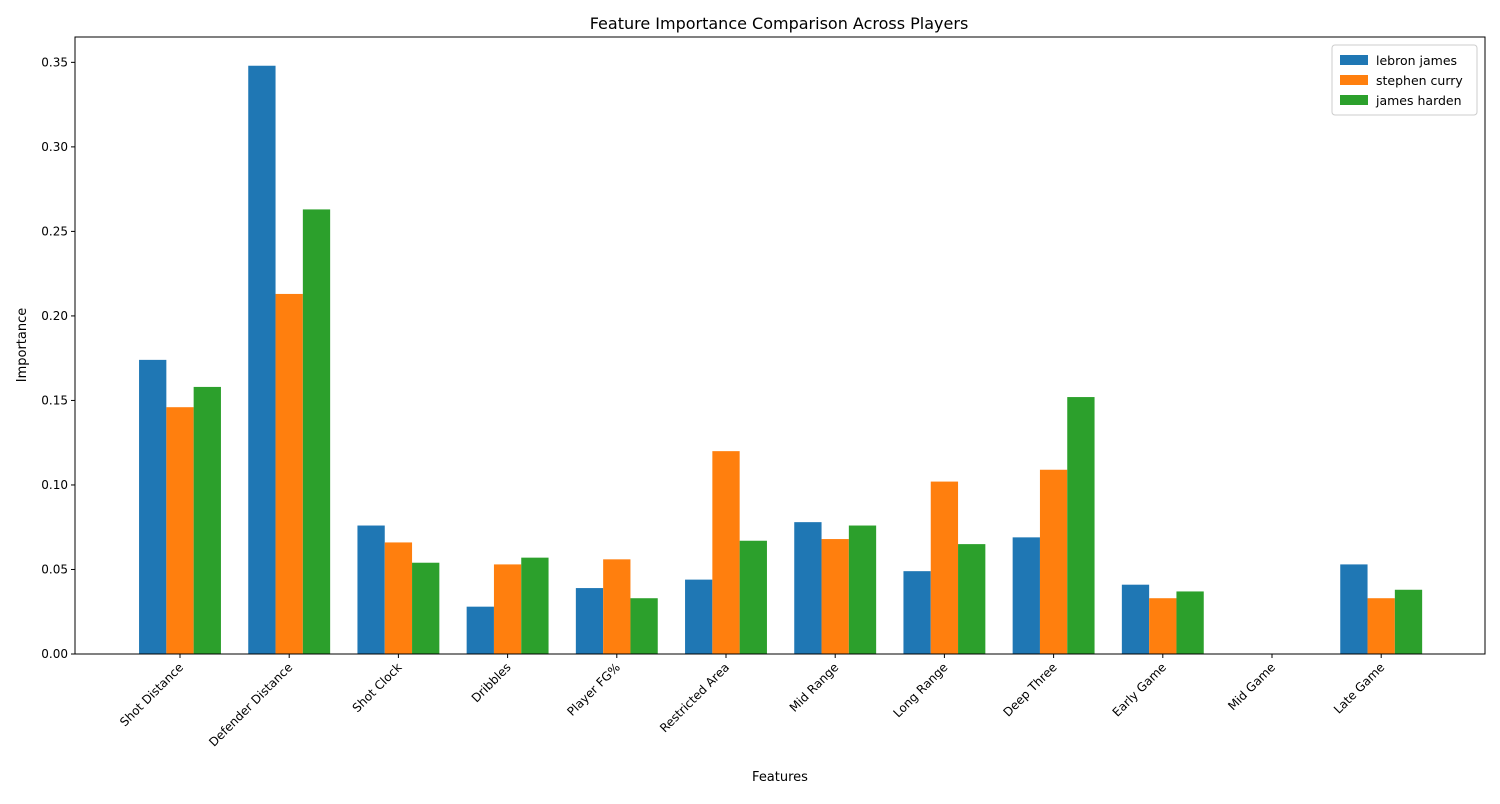 This screenshot has width=1500, height=804. What do you see at coordinates (1416, 60) in the screenshot?
I see `legend-label: lebron james` at bounding box center [1416, 60].